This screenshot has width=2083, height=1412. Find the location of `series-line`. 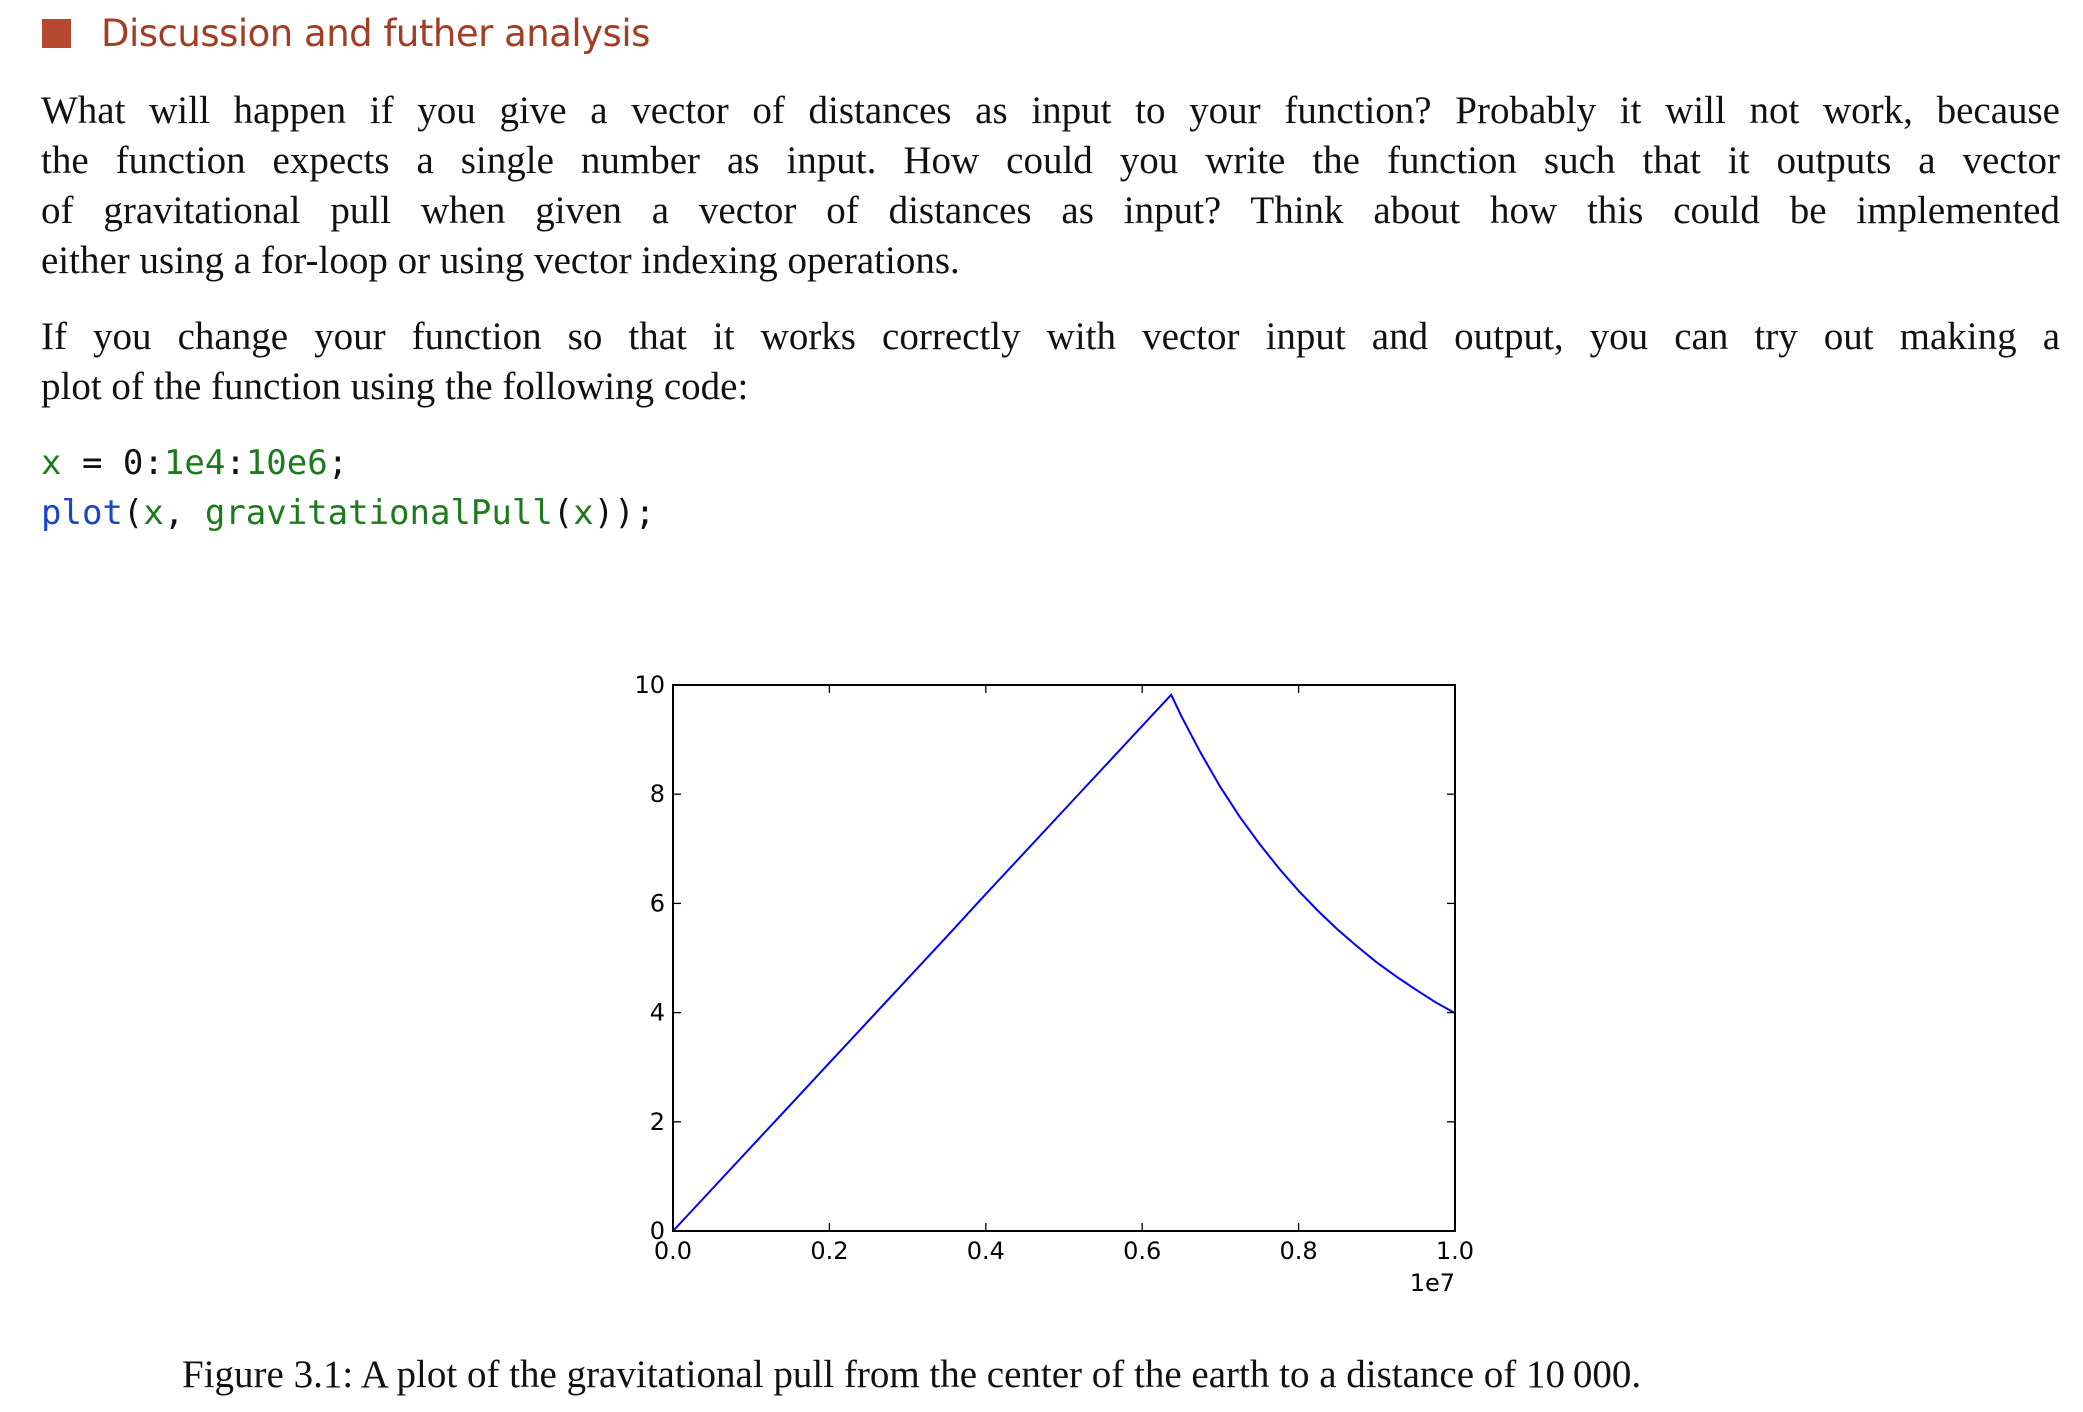

series-line is located at coordinates (1064, 962).